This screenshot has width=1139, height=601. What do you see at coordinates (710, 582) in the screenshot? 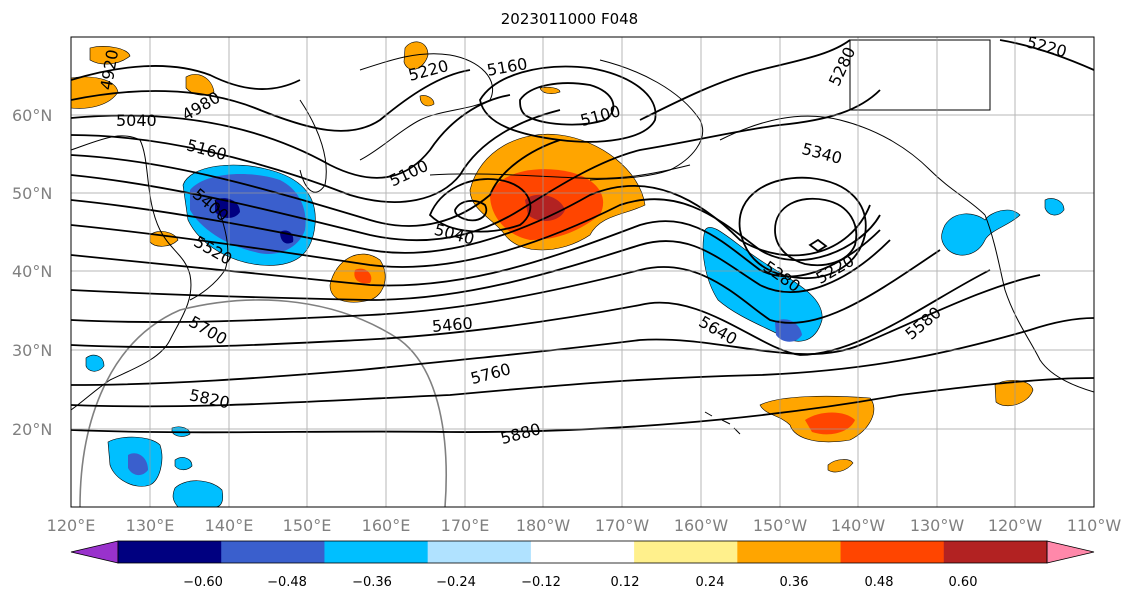
I see `colorbar-tick: 0.24` at bounding box center [710, 582].